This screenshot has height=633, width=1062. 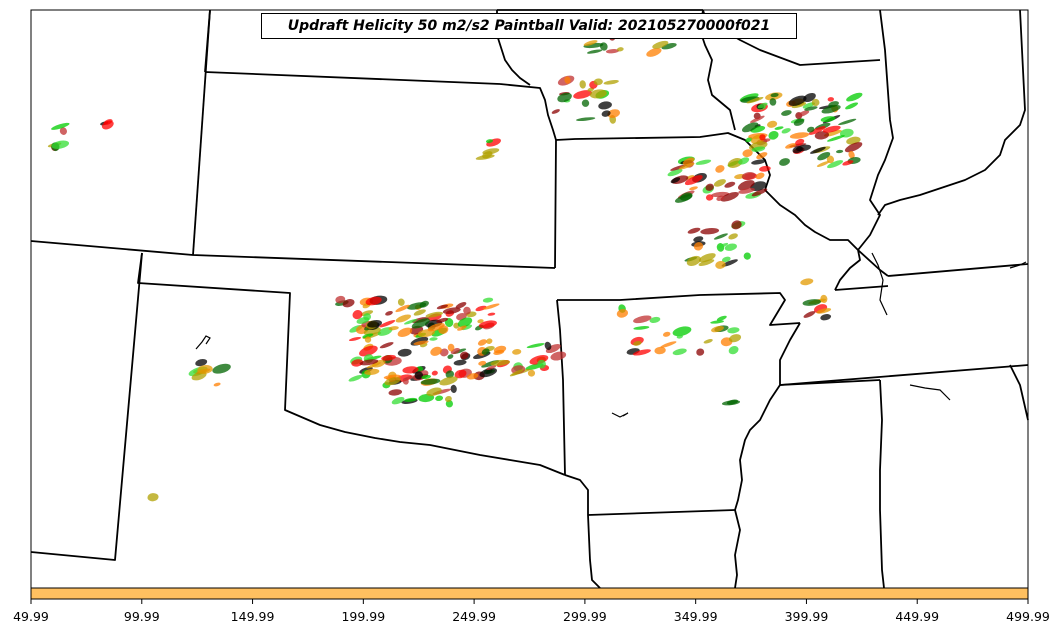 What do you see at coordinates (363, 616) in the screenshot?
I see `x-tick-label: 199.99` at bounding box center [363, 616].